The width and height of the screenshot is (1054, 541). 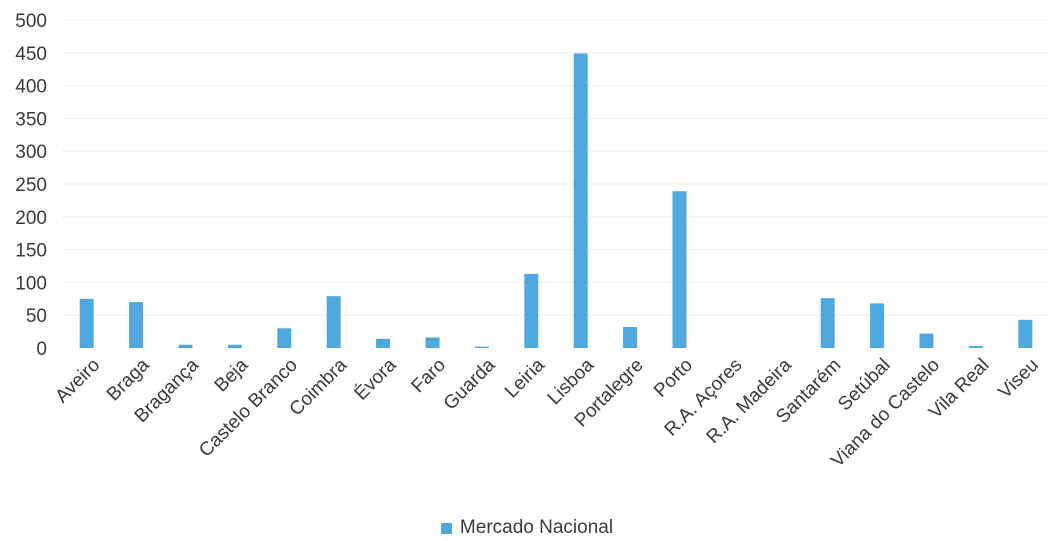 I want to click on y-tick-label: 400, so click(x=31, y=87).